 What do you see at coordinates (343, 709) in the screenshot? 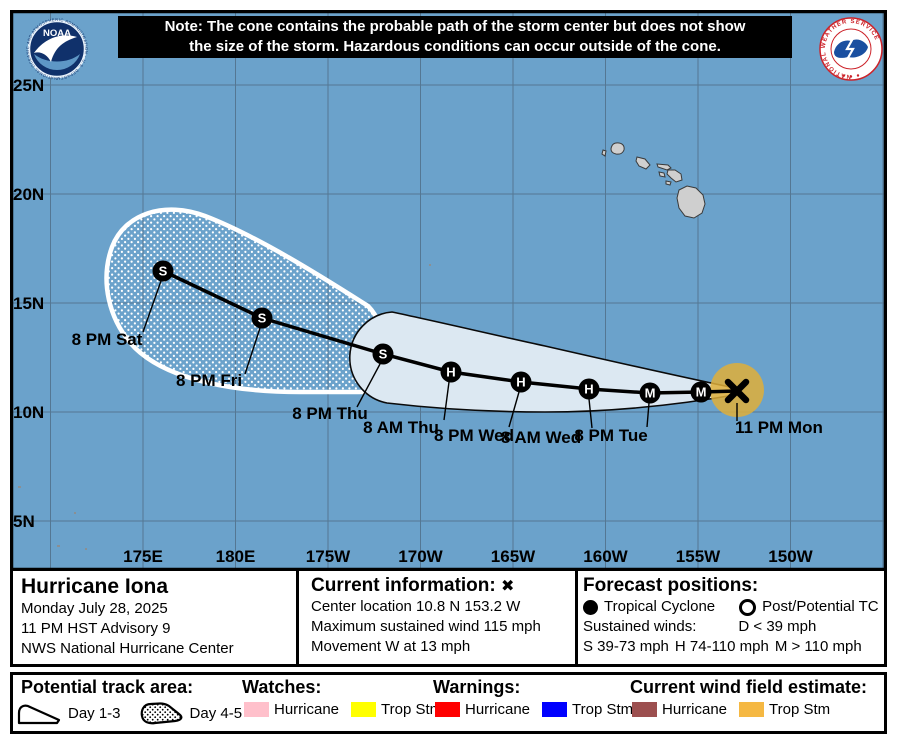
I see `watches-items: Hurricane Trop Stm` at bounding box center [343, 709].